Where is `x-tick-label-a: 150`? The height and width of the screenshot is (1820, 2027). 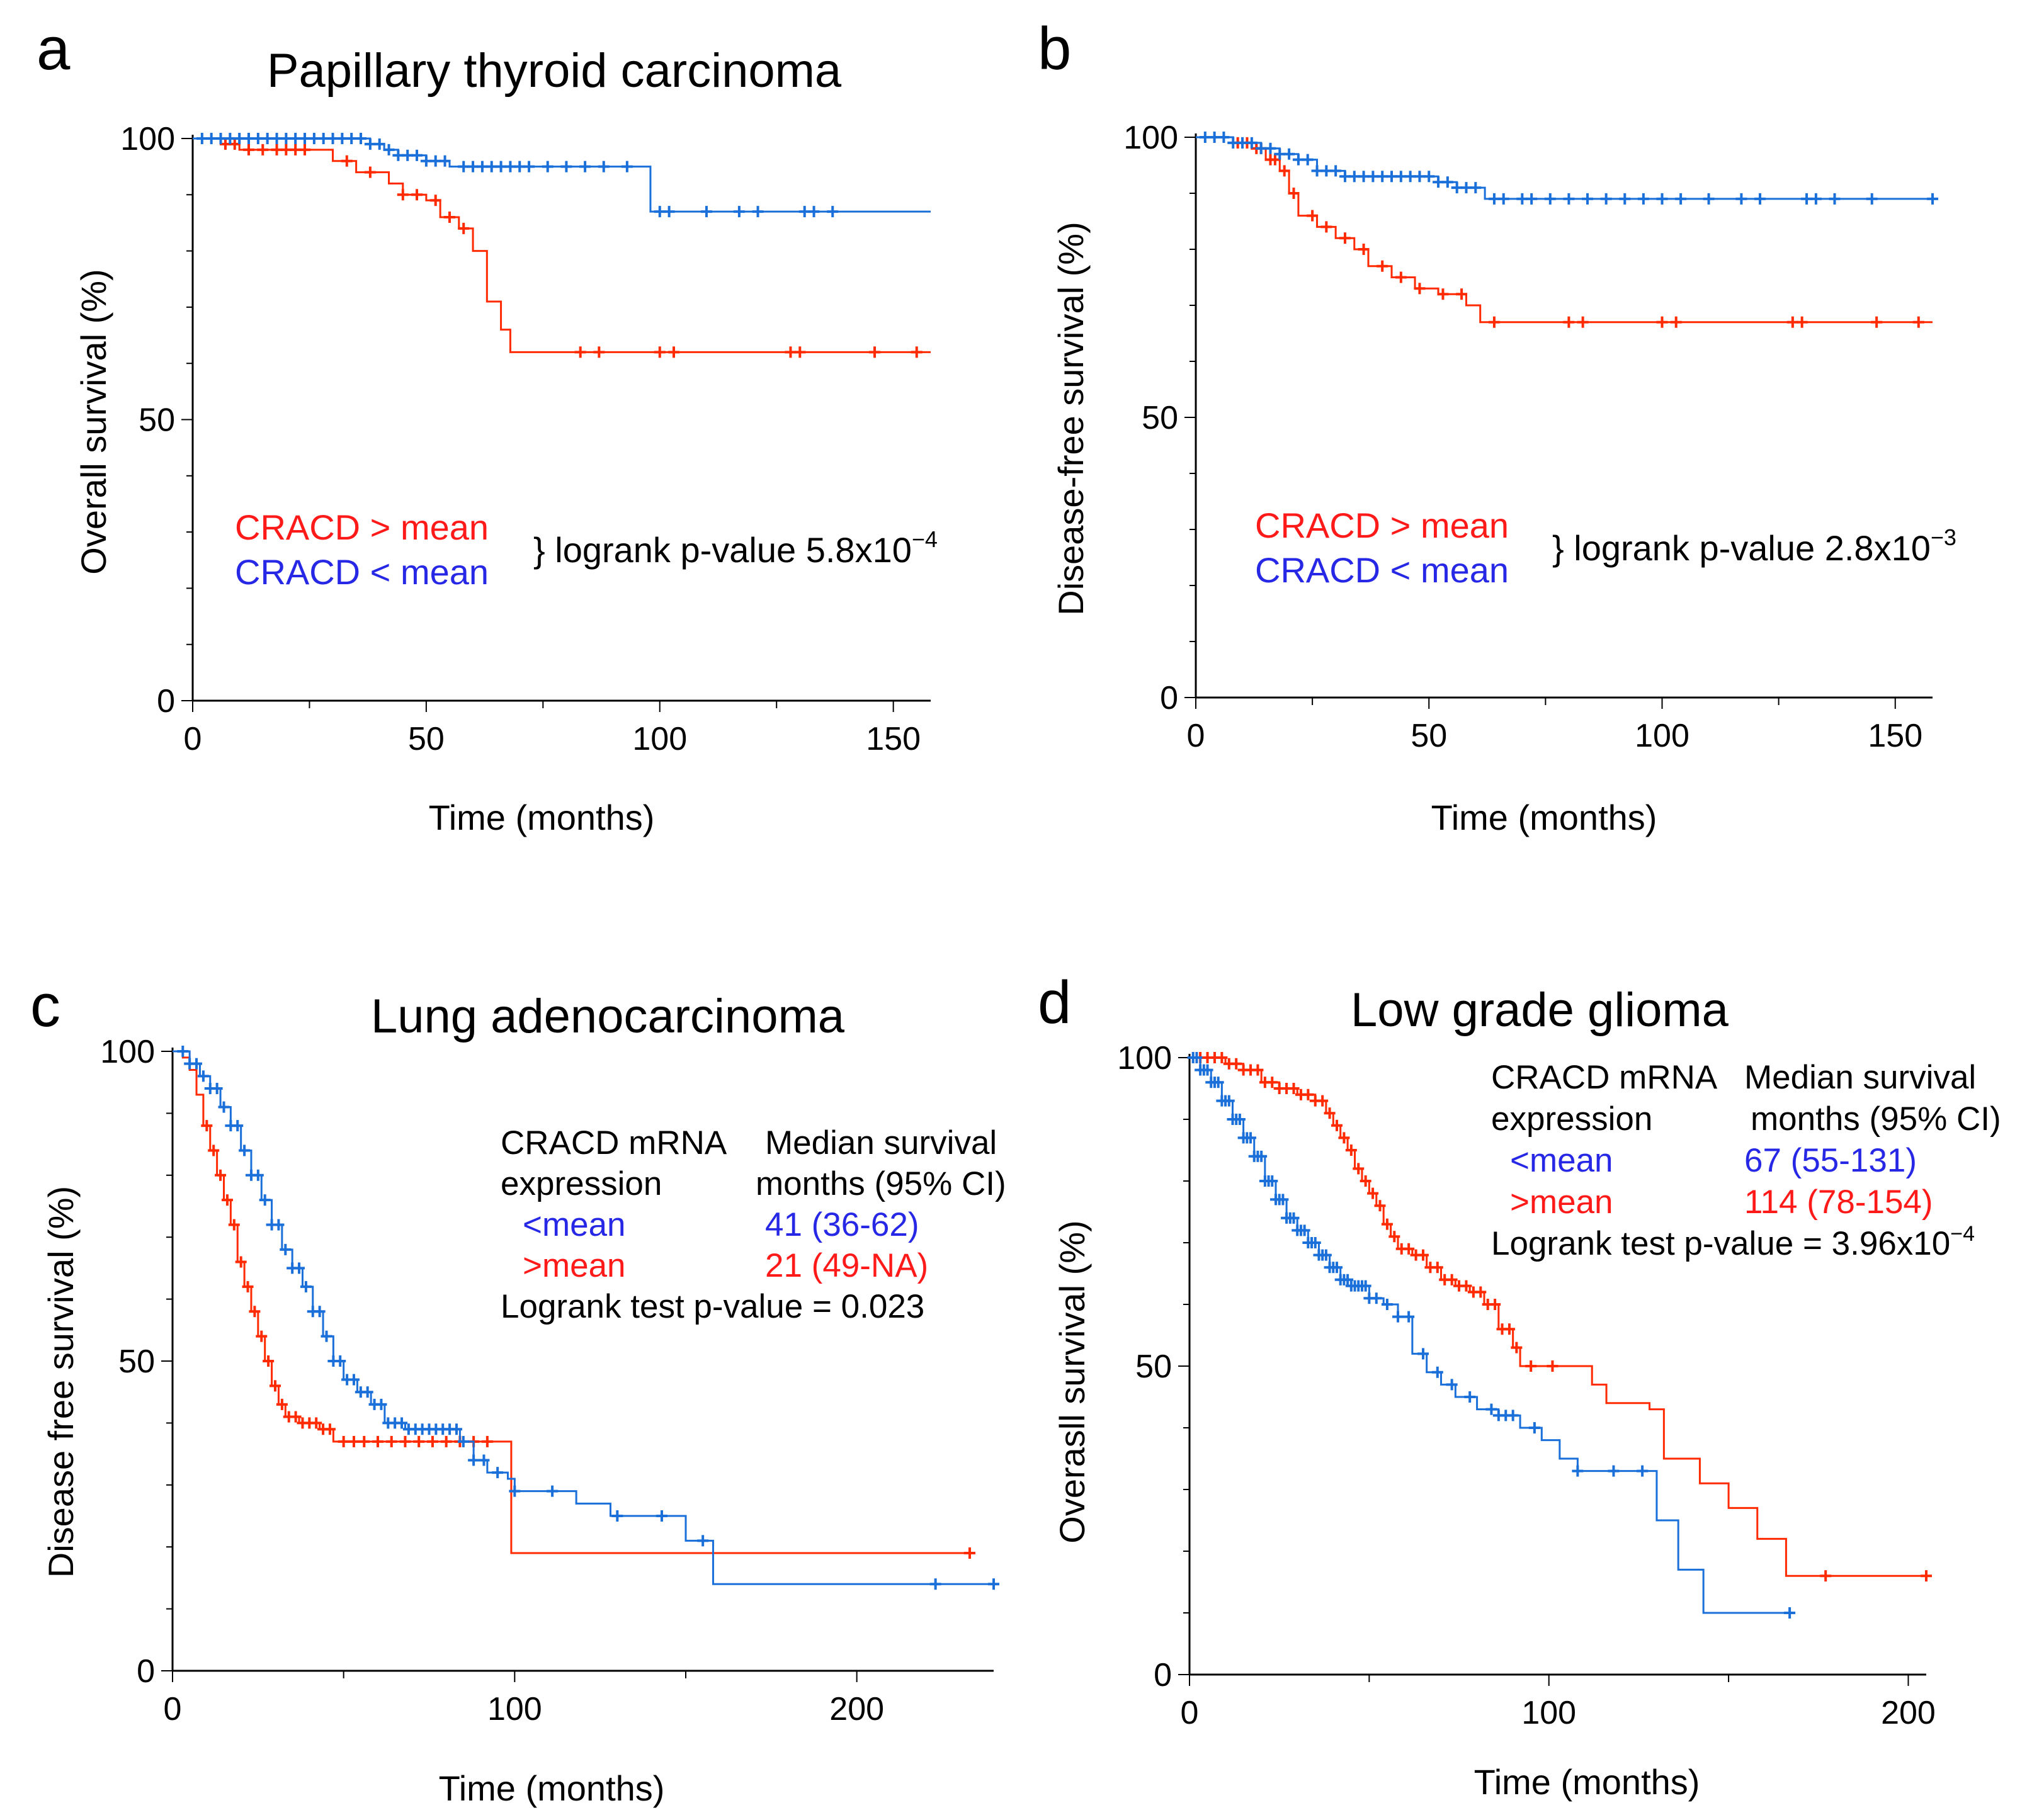
x-tick-label-a: 150 is located at coordinates (894, 739).